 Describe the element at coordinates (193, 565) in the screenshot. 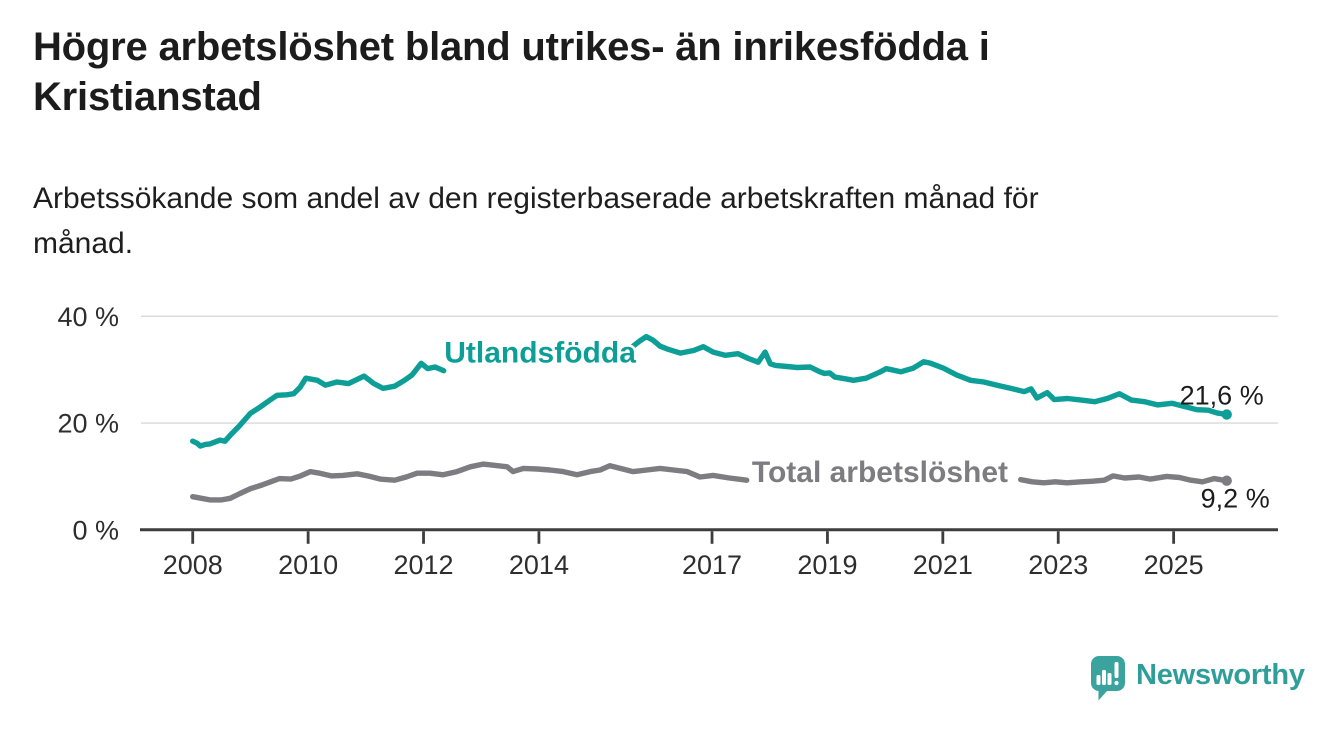

I see `x-tick-label: 2008` at that location.